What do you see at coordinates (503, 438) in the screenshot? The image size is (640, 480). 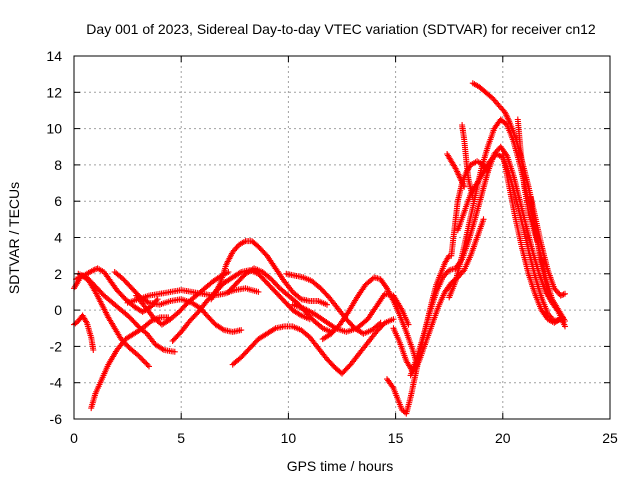 I see `x-tick-label: 20` at bounding box center [503, 438].